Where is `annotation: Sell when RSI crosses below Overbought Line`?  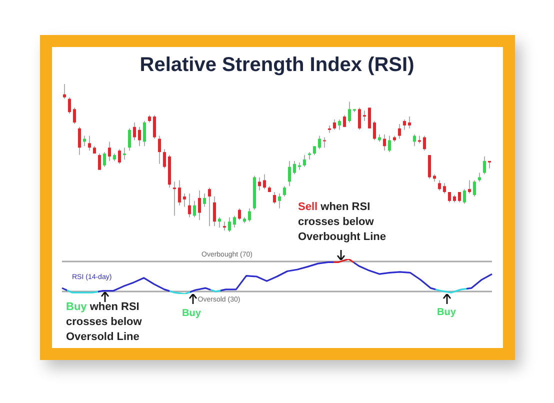 annotation: Sell when RSI crosses below Overbought Line is located at coordinates (342, 222).